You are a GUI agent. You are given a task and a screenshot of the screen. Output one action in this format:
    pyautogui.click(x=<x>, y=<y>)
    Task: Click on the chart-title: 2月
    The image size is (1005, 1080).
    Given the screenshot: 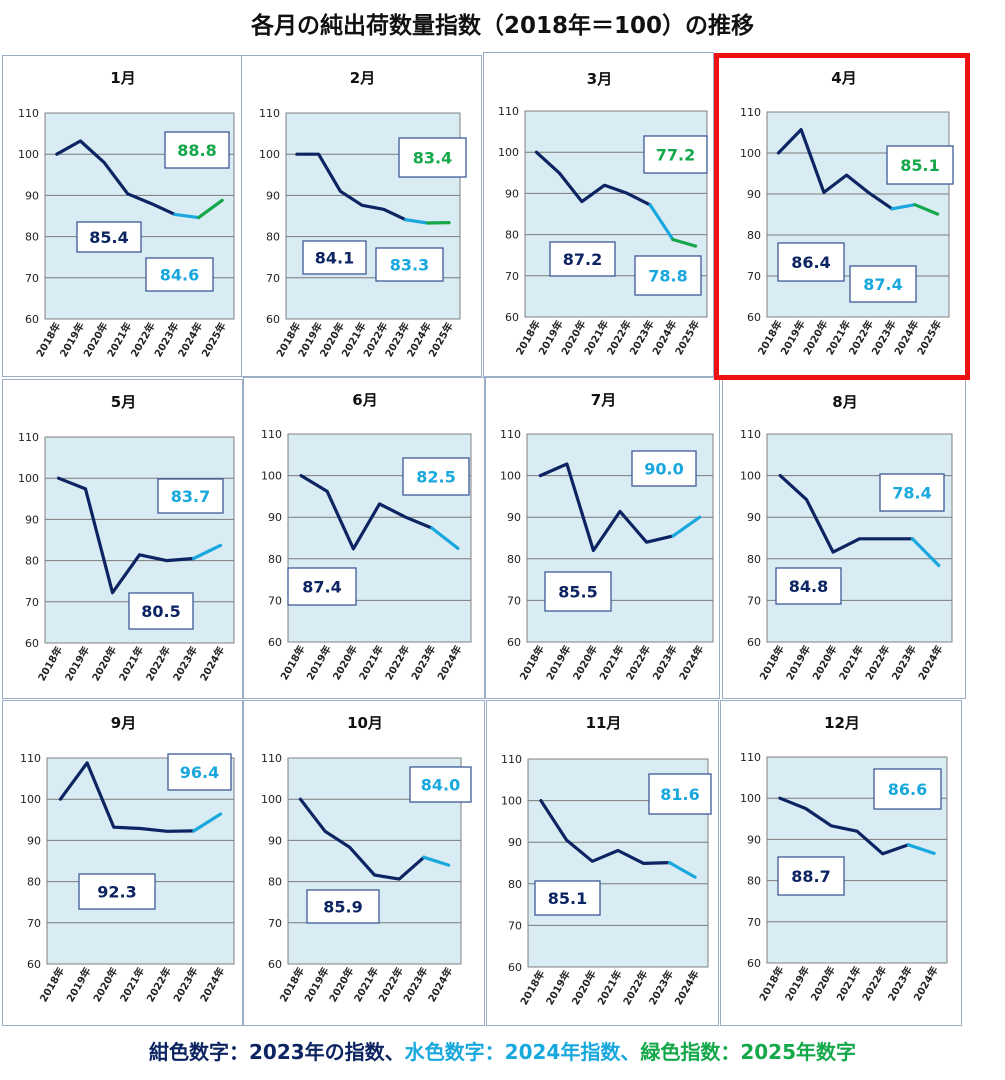 What is the action you would take?
    pyautogui.click(x=362, y=78)
    